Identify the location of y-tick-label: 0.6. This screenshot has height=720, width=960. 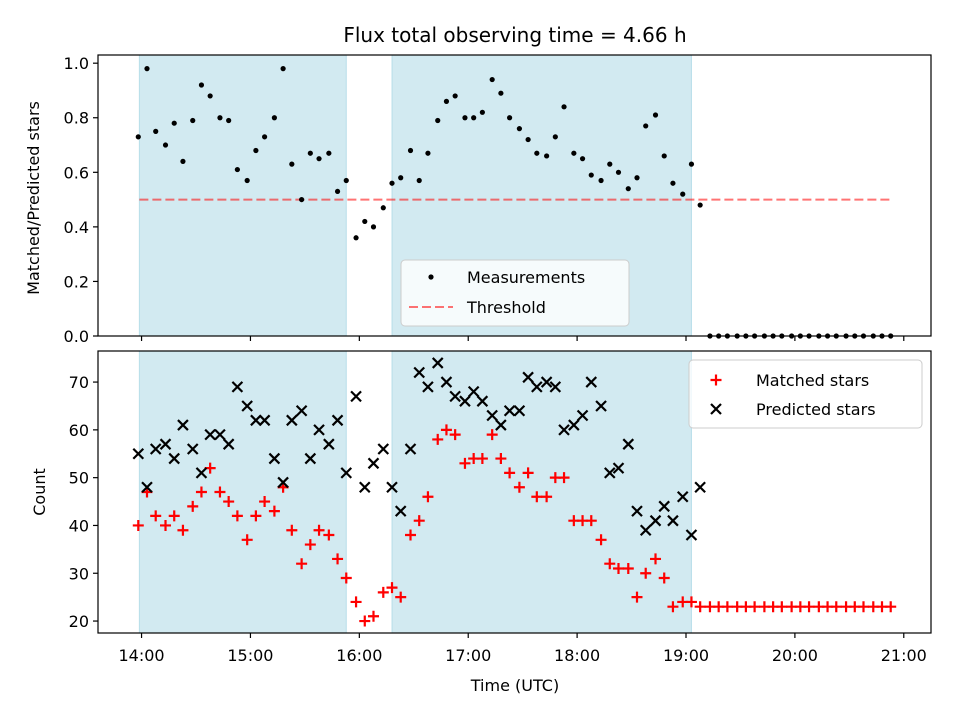
(76, 172).